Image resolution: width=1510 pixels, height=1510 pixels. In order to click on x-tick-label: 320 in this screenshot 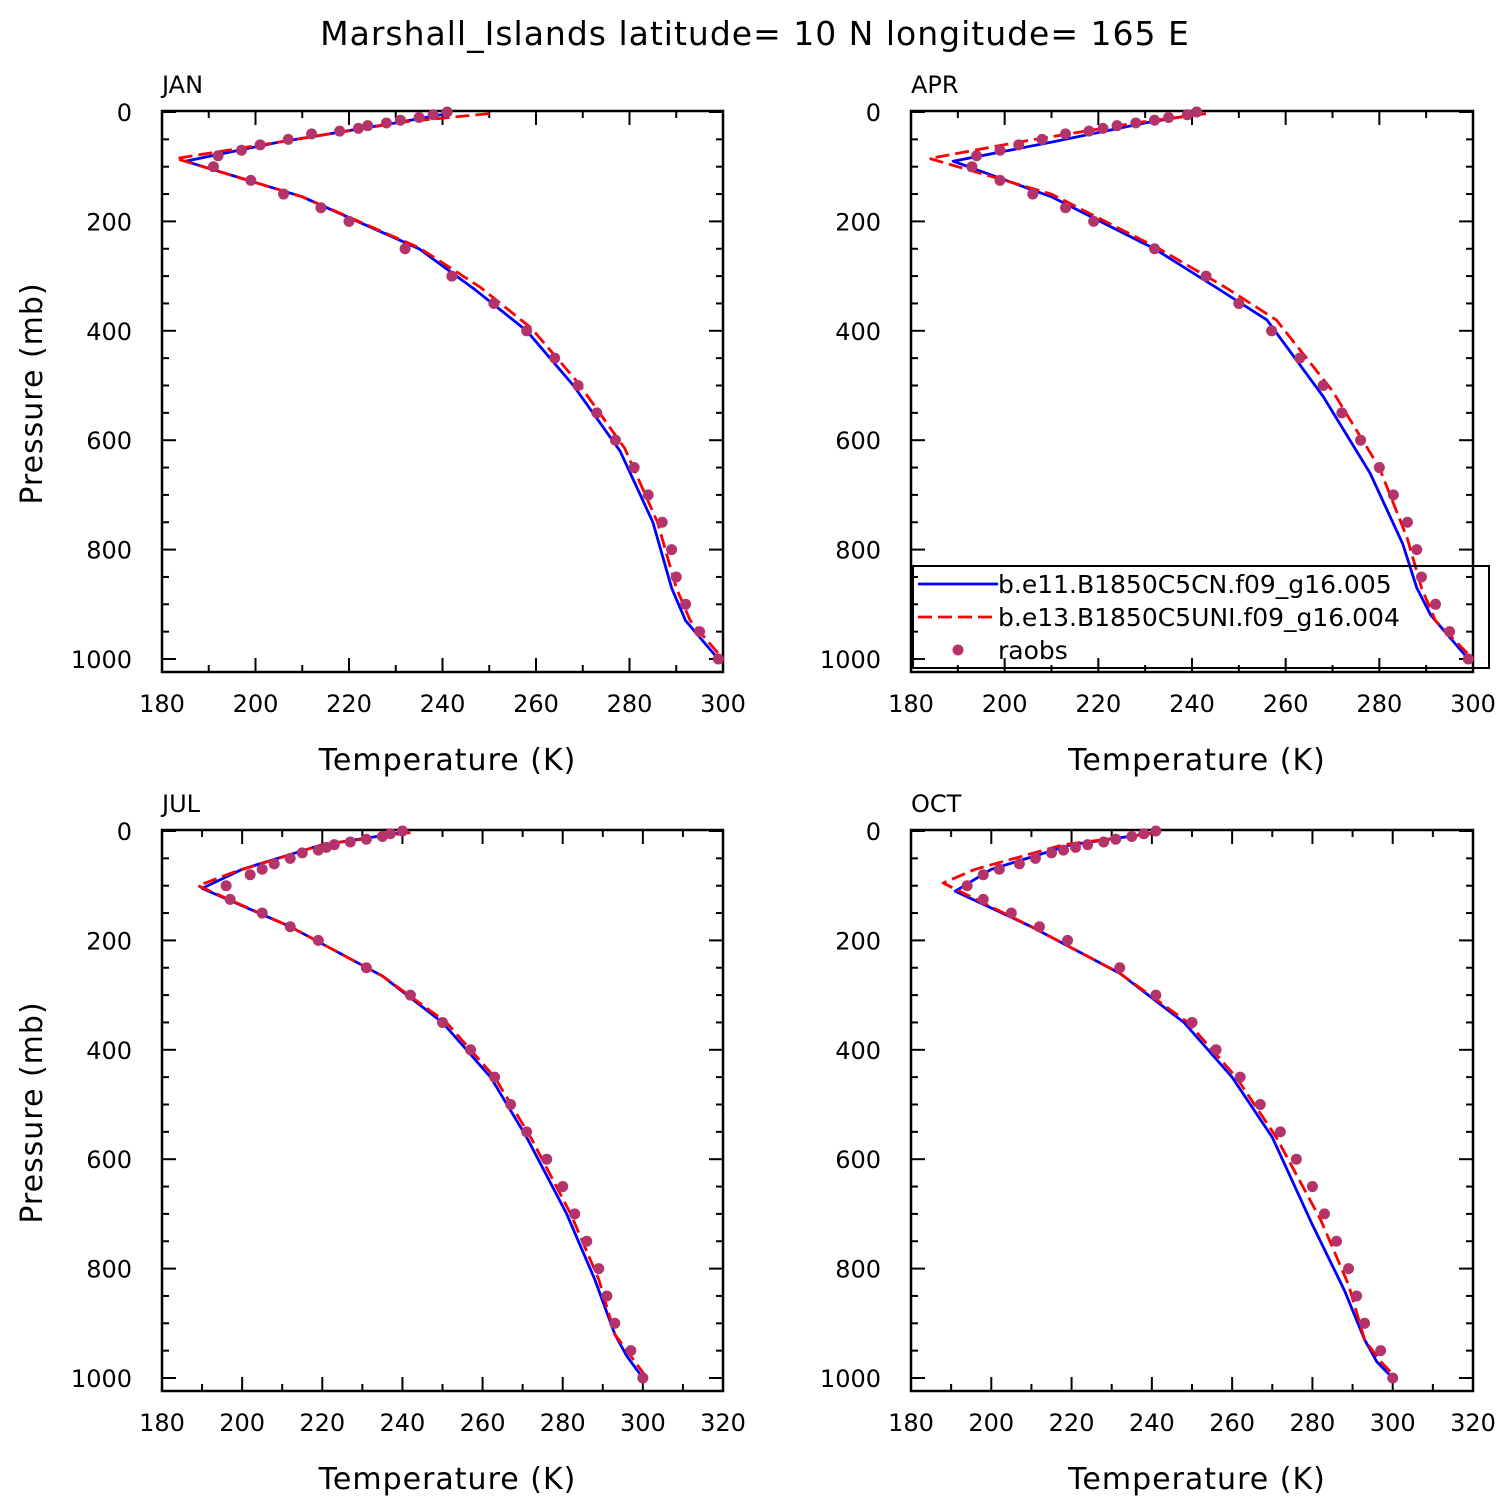, I will do `click(1473, 1423)`.